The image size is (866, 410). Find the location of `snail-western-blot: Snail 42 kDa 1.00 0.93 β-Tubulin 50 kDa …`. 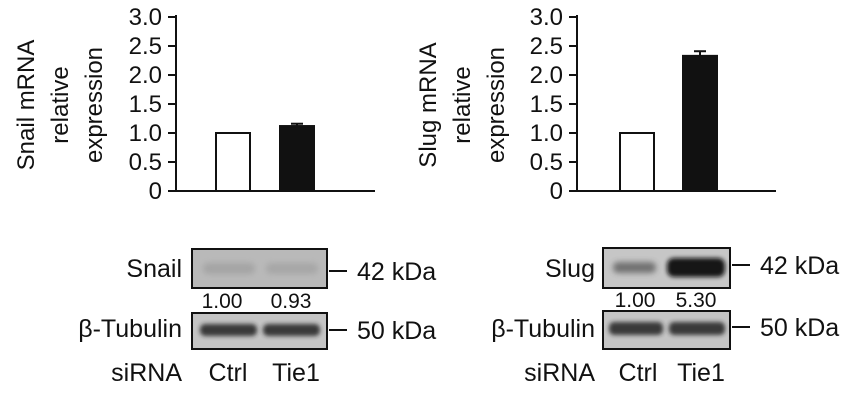

snail-western-blot: Snail 42 kDa 1.00 0.93 β-Tubulin 50 kDa … is located at coordinates (257, 317).